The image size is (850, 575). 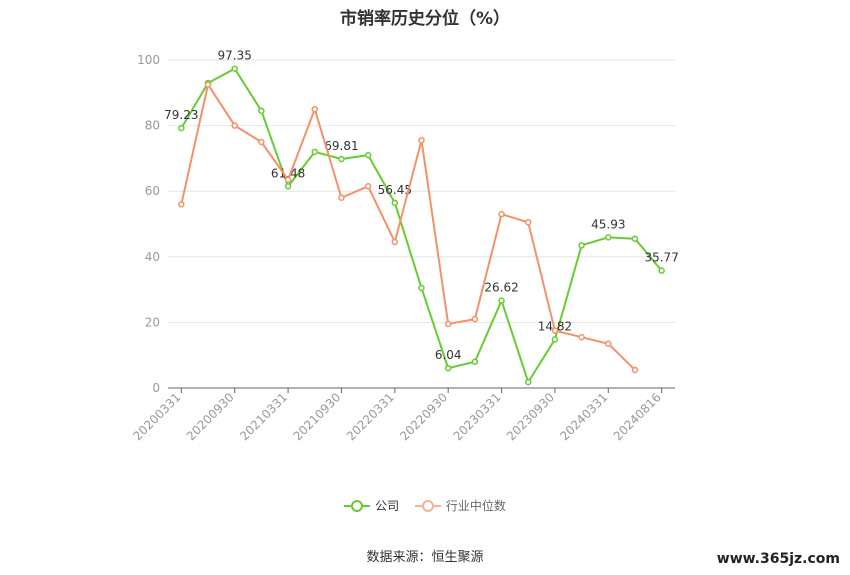 What do you see at coordinates (427, 506) in the screenshot?
I see `legend-swatch-industry` at bounding box center [427, 506].